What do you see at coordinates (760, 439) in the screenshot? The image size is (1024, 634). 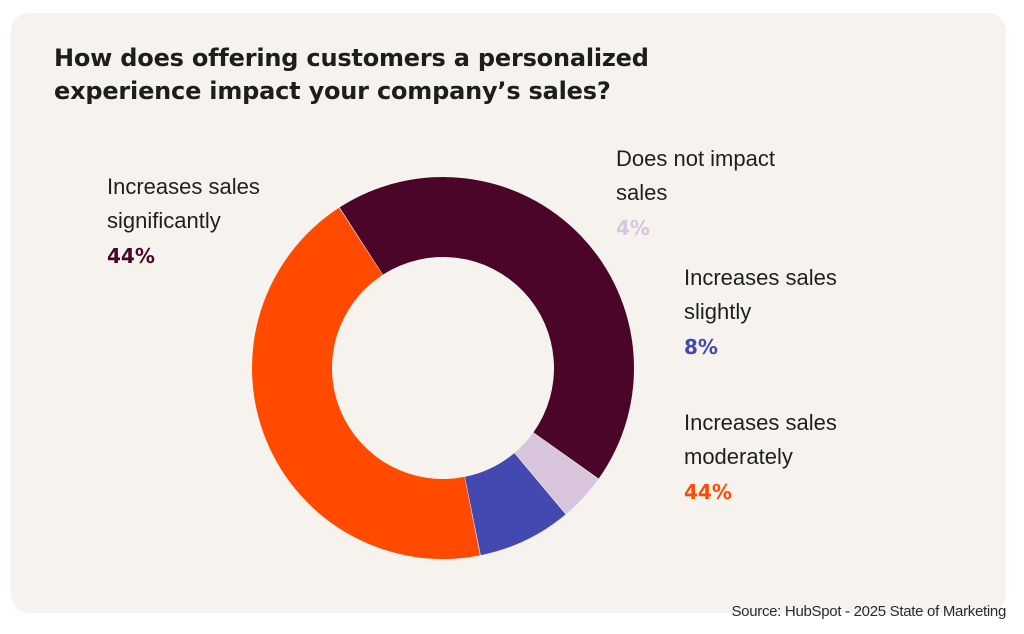 I see `slice-label: Increases sales moderately` at bounding box center [760, 439].